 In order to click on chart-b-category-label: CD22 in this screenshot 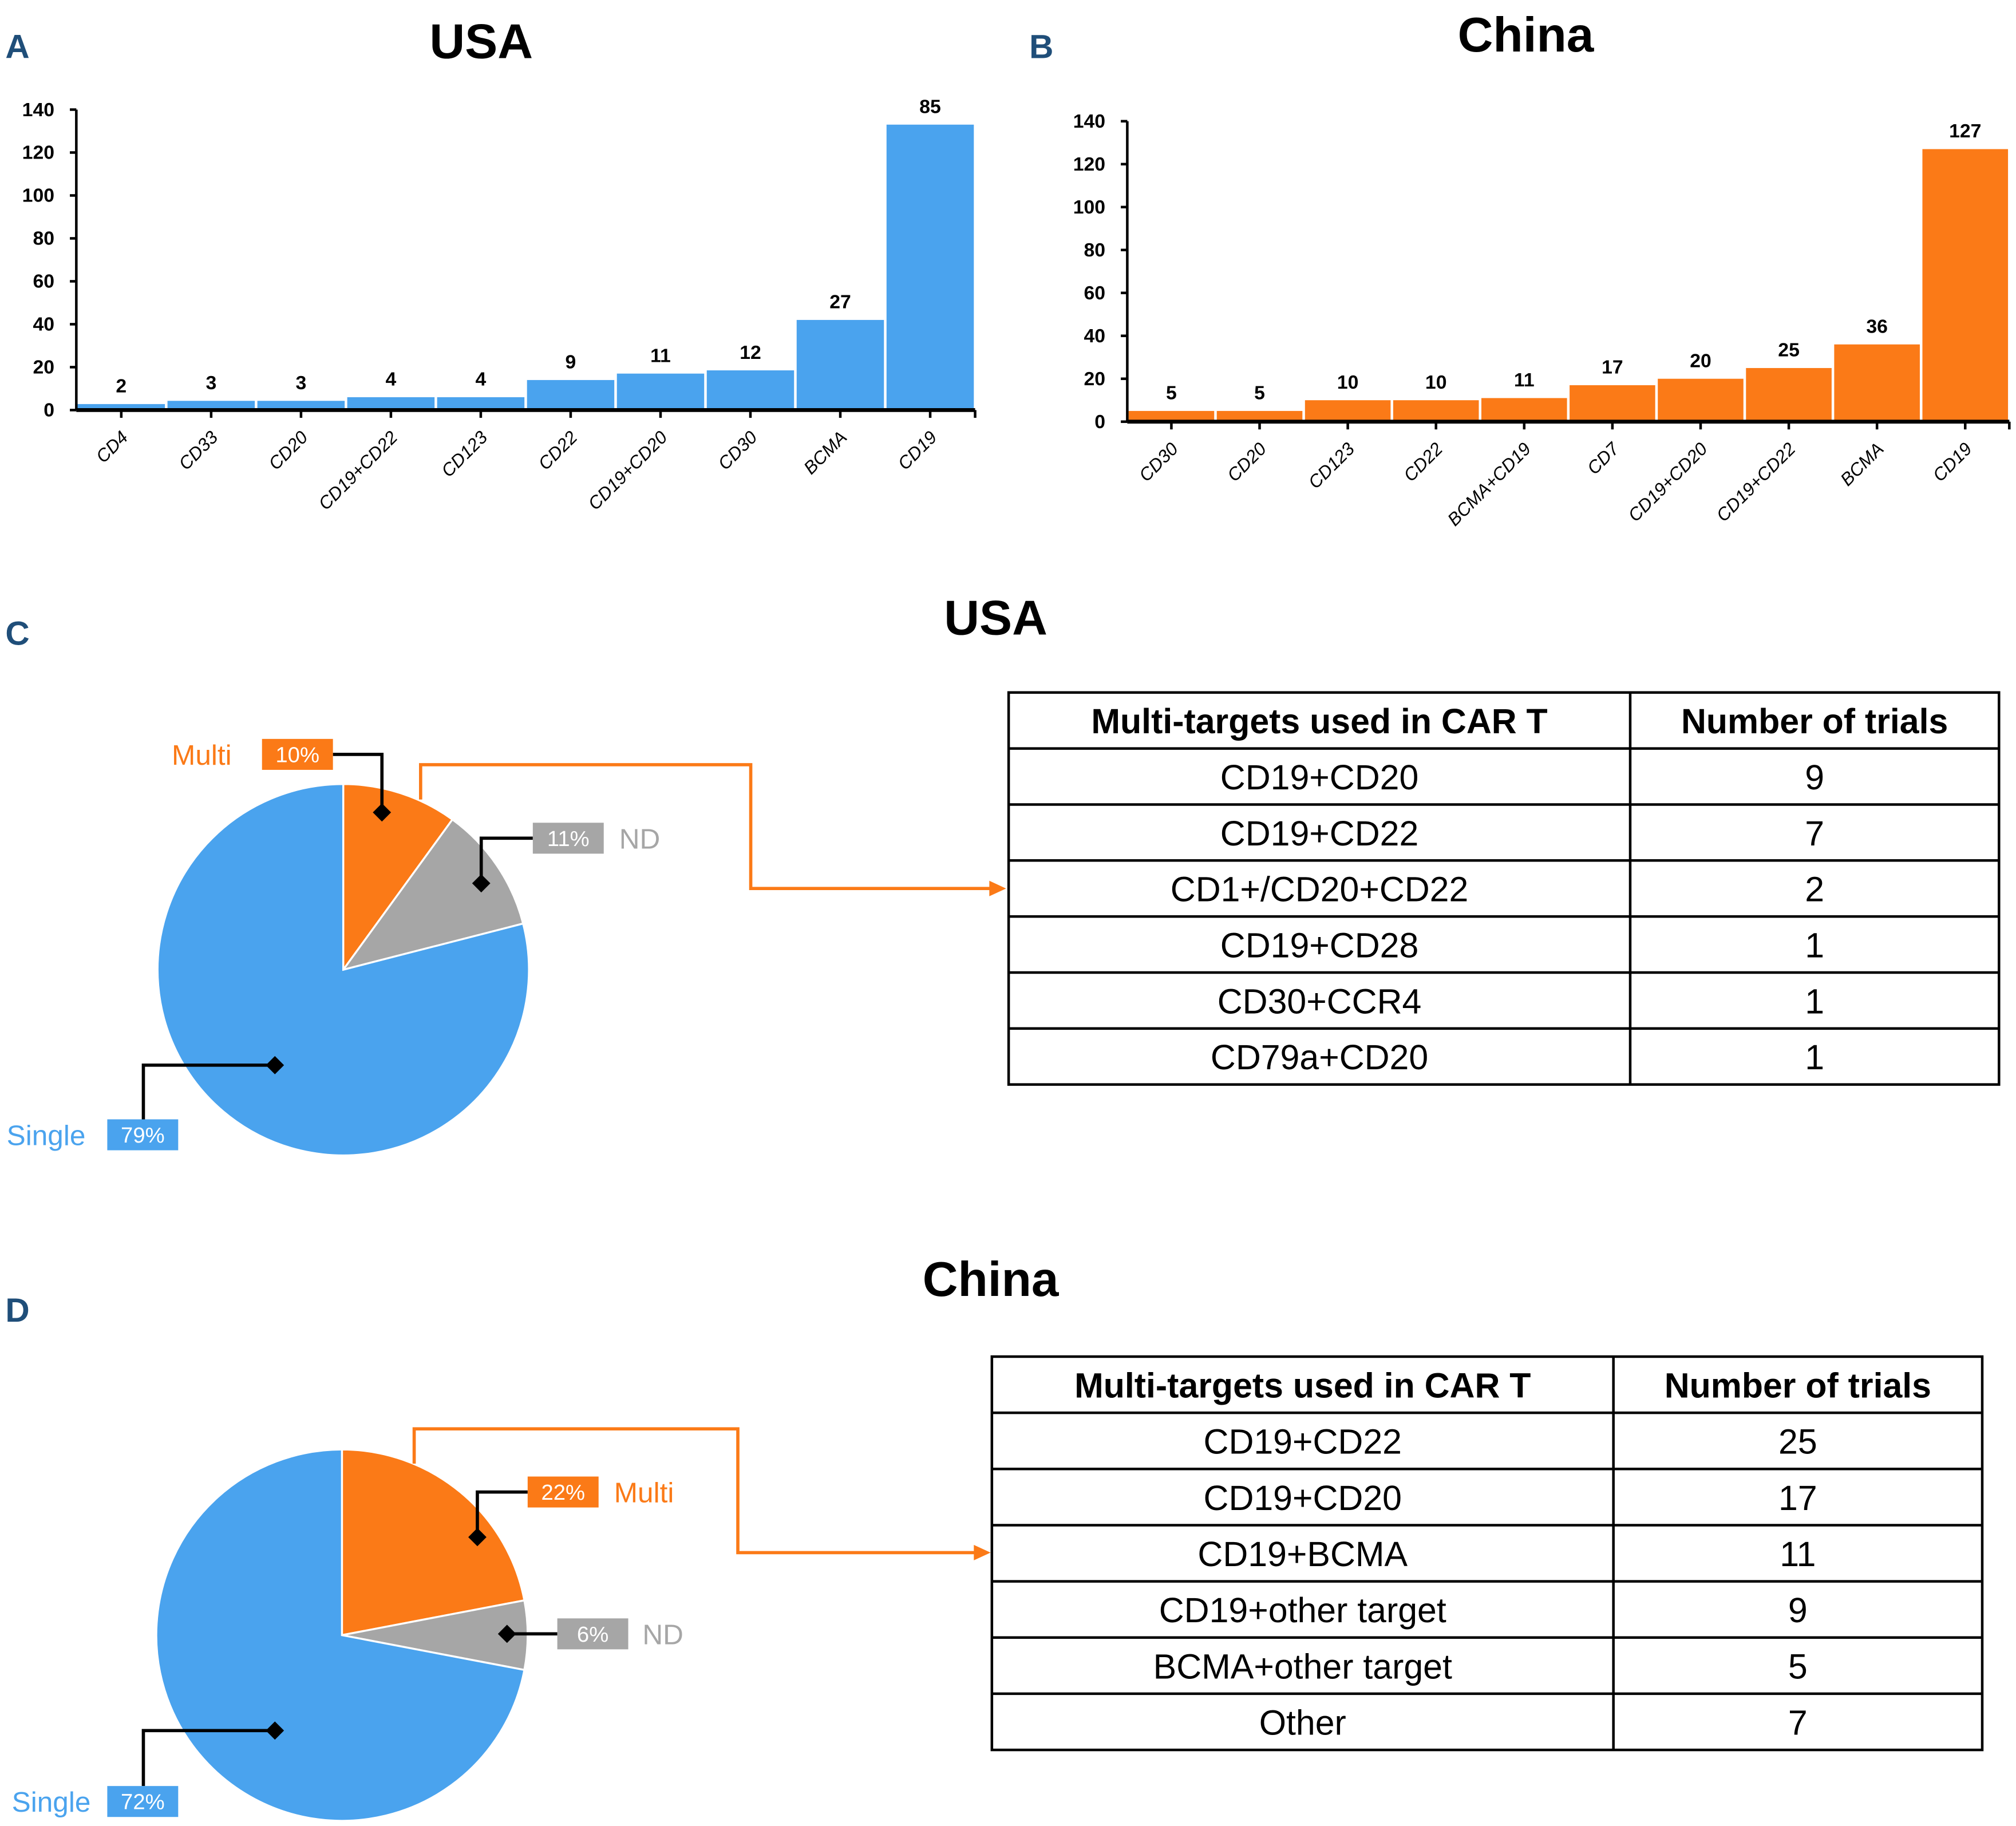, I will do `click(1423, 461)`.